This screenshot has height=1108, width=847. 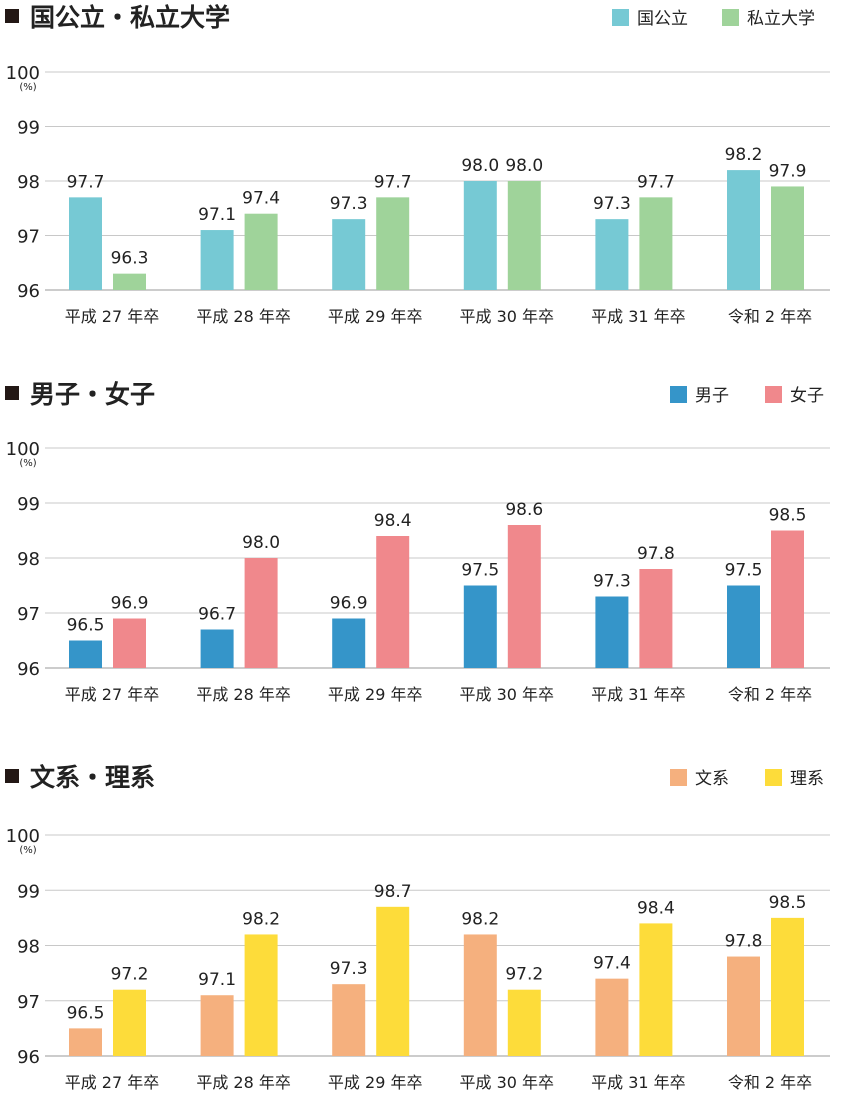 I want to click on data-label: 96.9, so click(x=130, y=604).